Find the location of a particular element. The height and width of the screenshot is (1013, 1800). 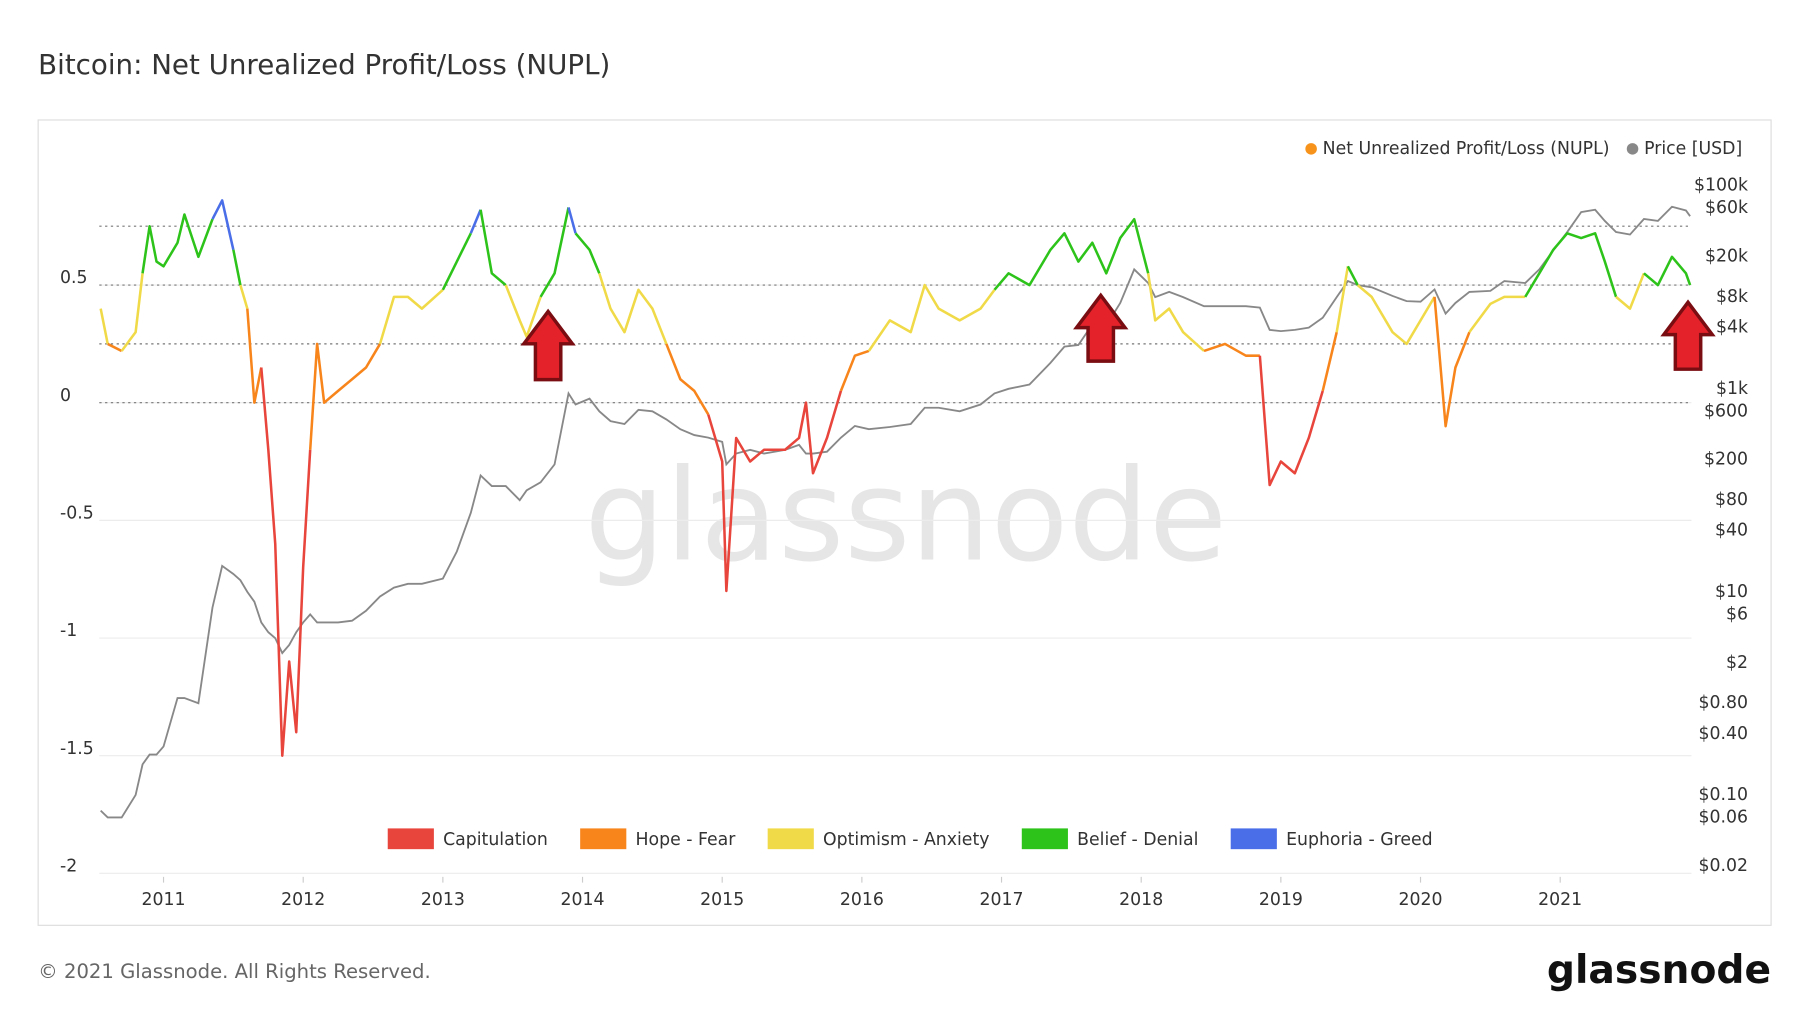

y-tick-label: -1 is located at coordinates (68, 631).